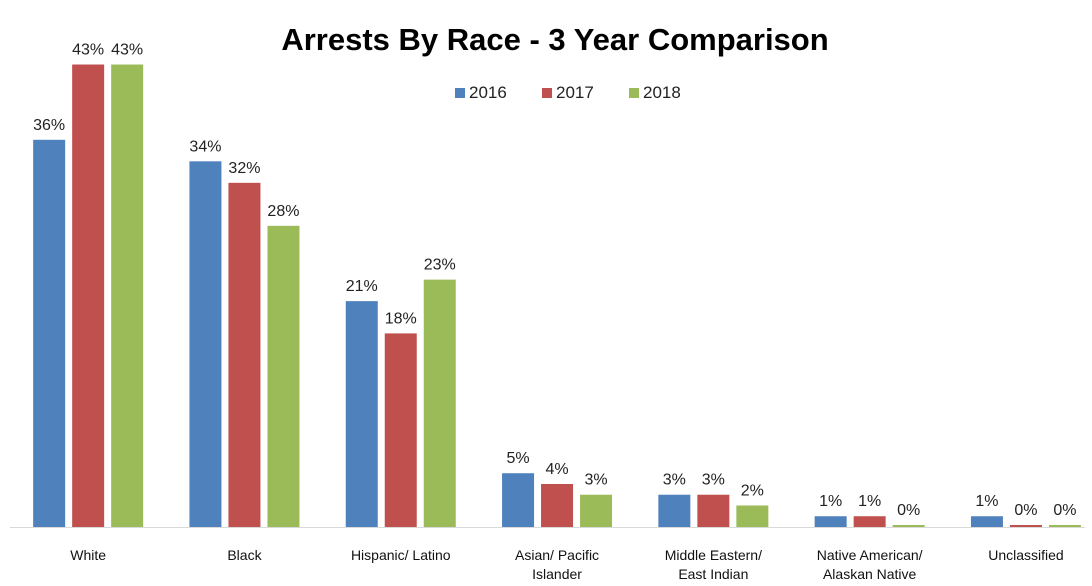 This screenshot has height=586, width=1092. I want to click on data-label-2018-4: 2%, so click(752, 490).